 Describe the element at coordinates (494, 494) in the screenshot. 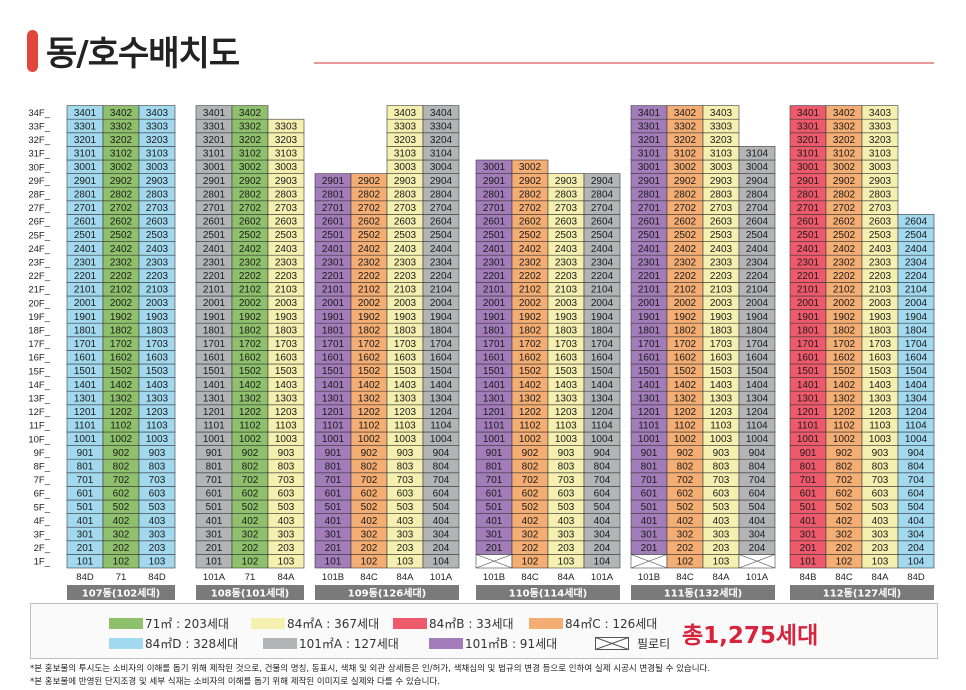

I see `unit-number: 601` at that location.